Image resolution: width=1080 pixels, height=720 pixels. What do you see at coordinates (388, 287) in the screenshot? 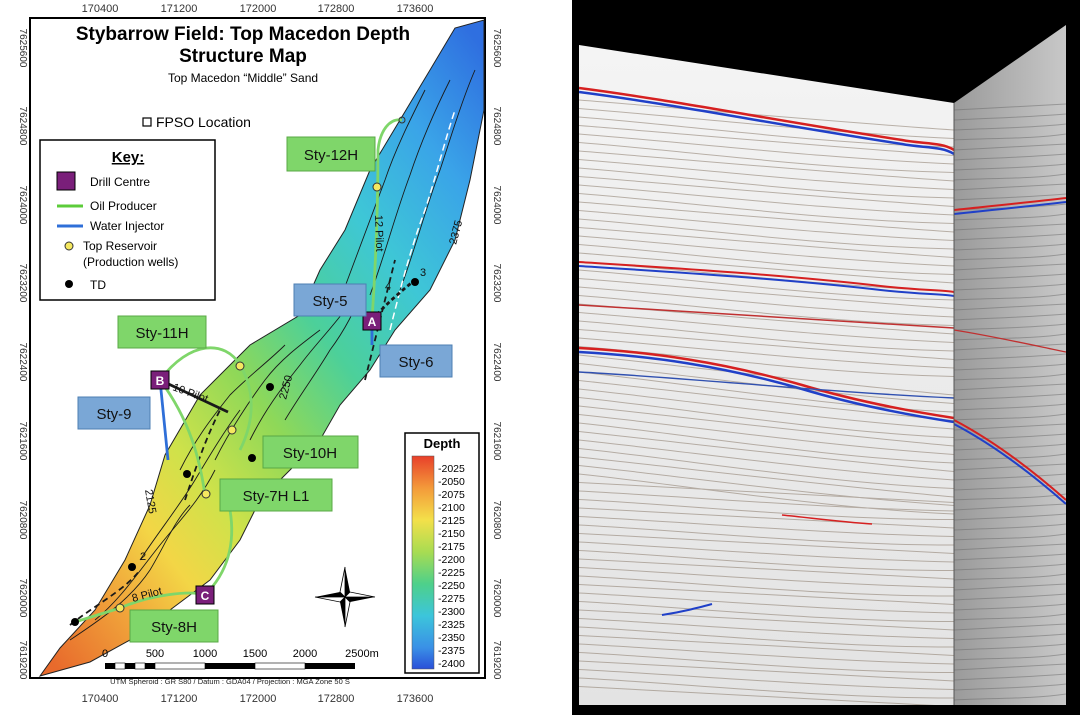
I see `well-number-label: 4` at bounding box center [388, 287].